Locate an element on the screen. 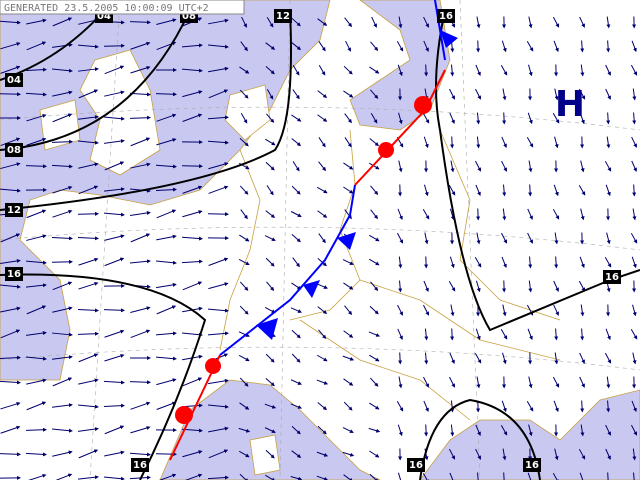  isobar-label: 04 is located at coordinates (14, 80).